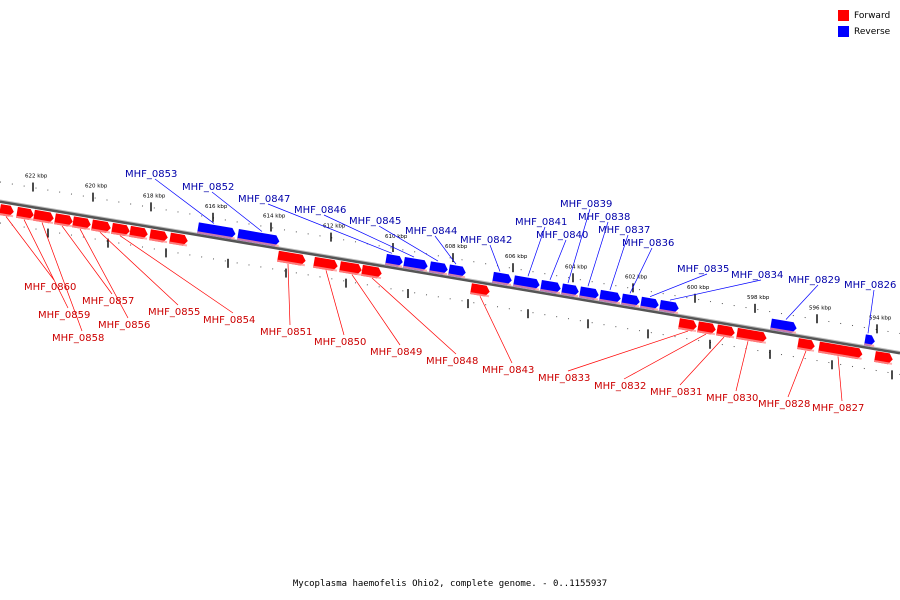 The height and width of the screenshot is (600, 900). What do you see at coordinates (758, 298) in the screenshot?
I see `axis-tick-label: 598 kbp` at bounding box center [758, 298].